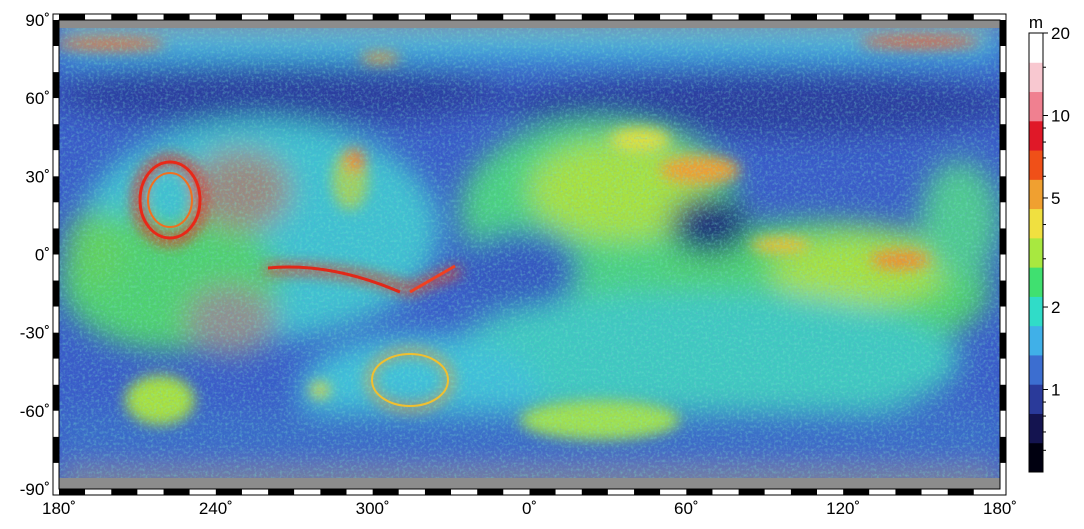 This screenshot has width=1084, height=529. What do you see at coordinates (35, 489) in the screenshot?
I see `latitude-tick-label: -90˚` at bounding box center [35, 489].